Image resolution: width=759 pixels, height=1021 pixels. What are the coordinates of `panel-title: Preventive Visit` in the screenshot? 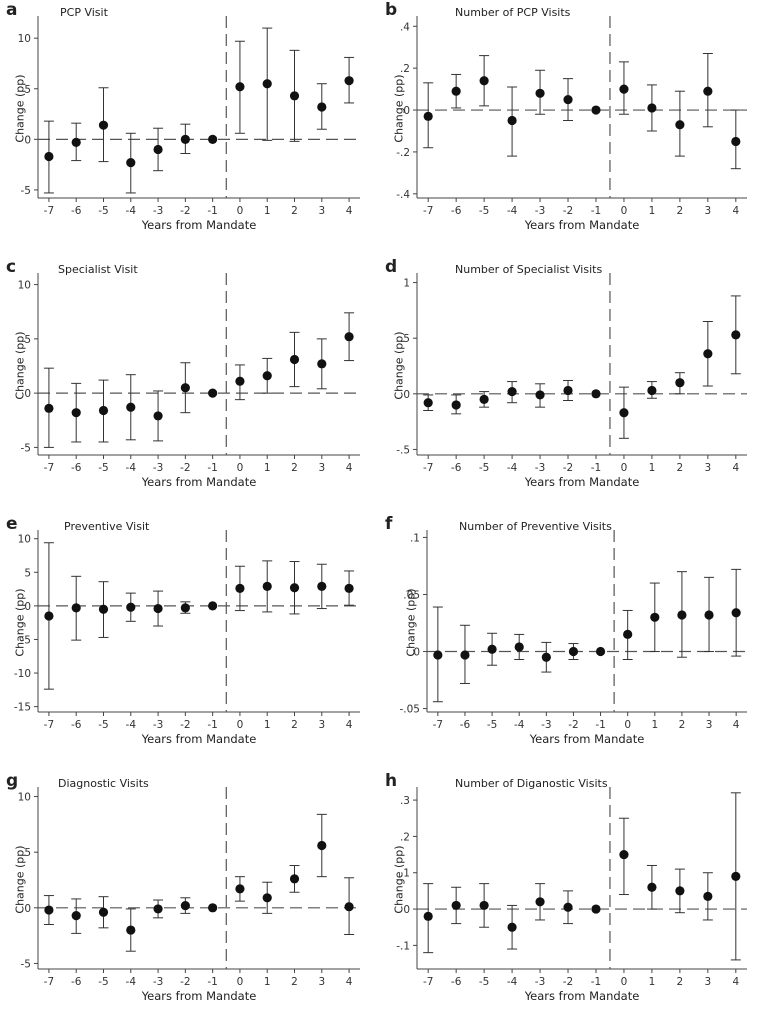 It's located at (107, 526).